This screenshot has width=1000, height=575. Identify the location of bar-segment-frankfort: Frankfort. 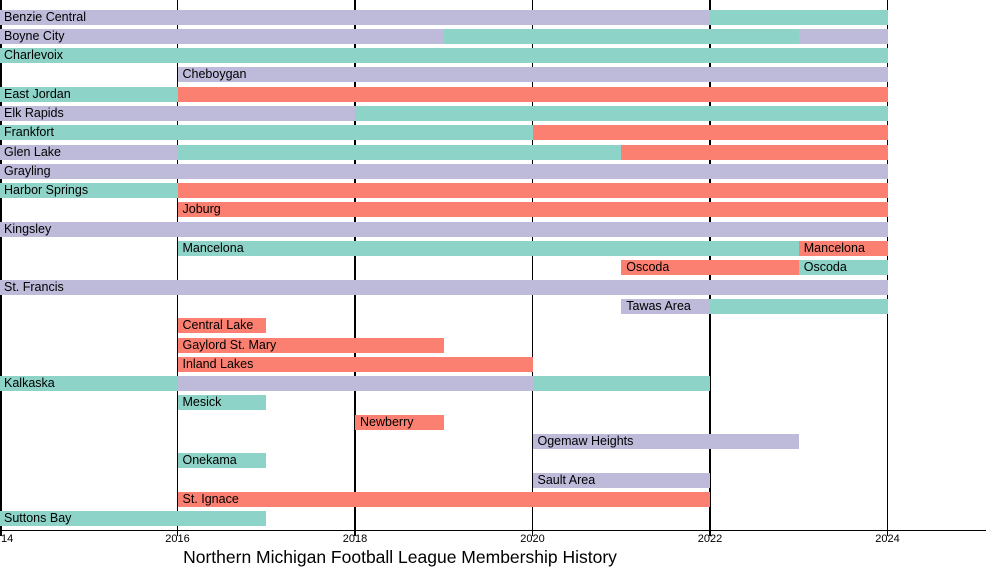
(266, 133).